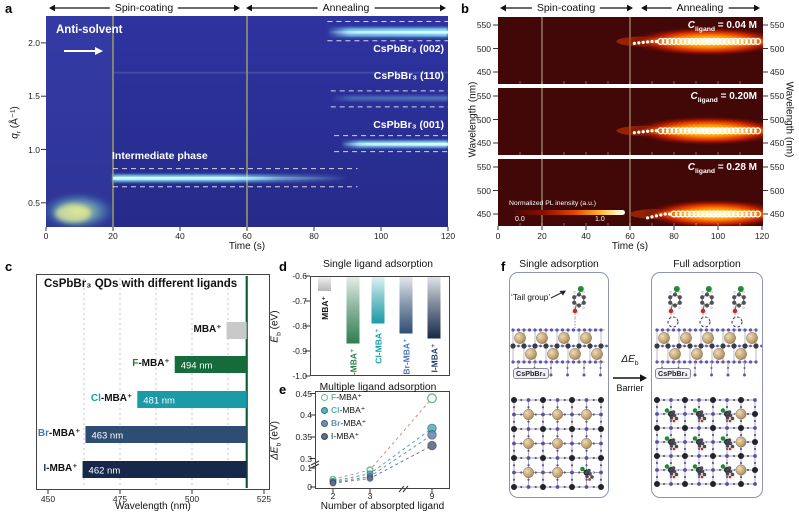 The width and height of the screenshot is (799, 516). What do you see at coordinates (643, 378) in the screenshot?
I see `barrier-arrow-head` at bounding box center [643, 378].